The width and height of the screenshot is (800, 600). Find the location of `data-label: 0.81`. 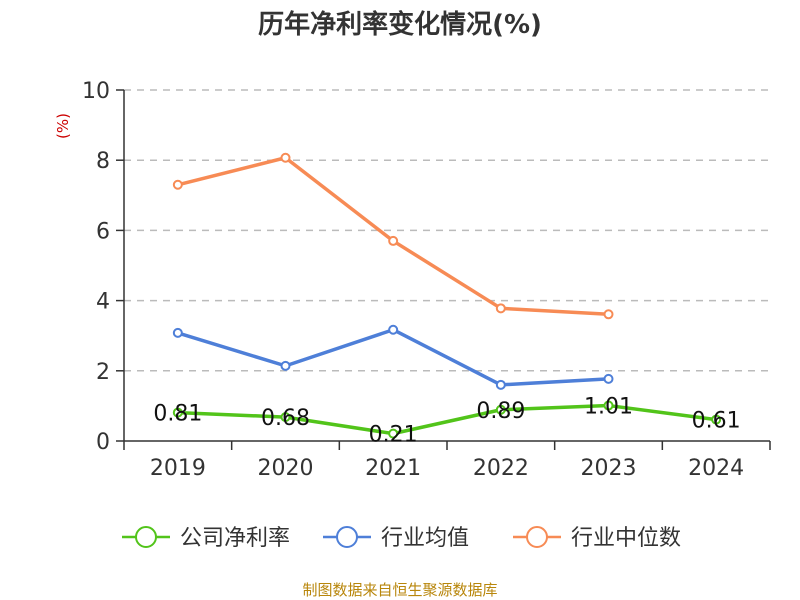

data-label: 0.81 is located at coordinates (177, 414).